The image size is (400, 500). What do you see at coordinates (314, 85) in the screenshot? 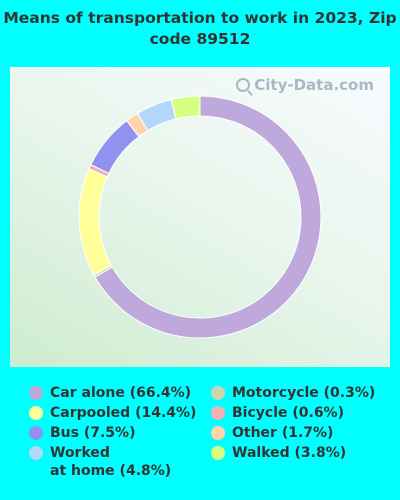
I see `watermark-text: City-Data.com` at bounding box center [314, 85].